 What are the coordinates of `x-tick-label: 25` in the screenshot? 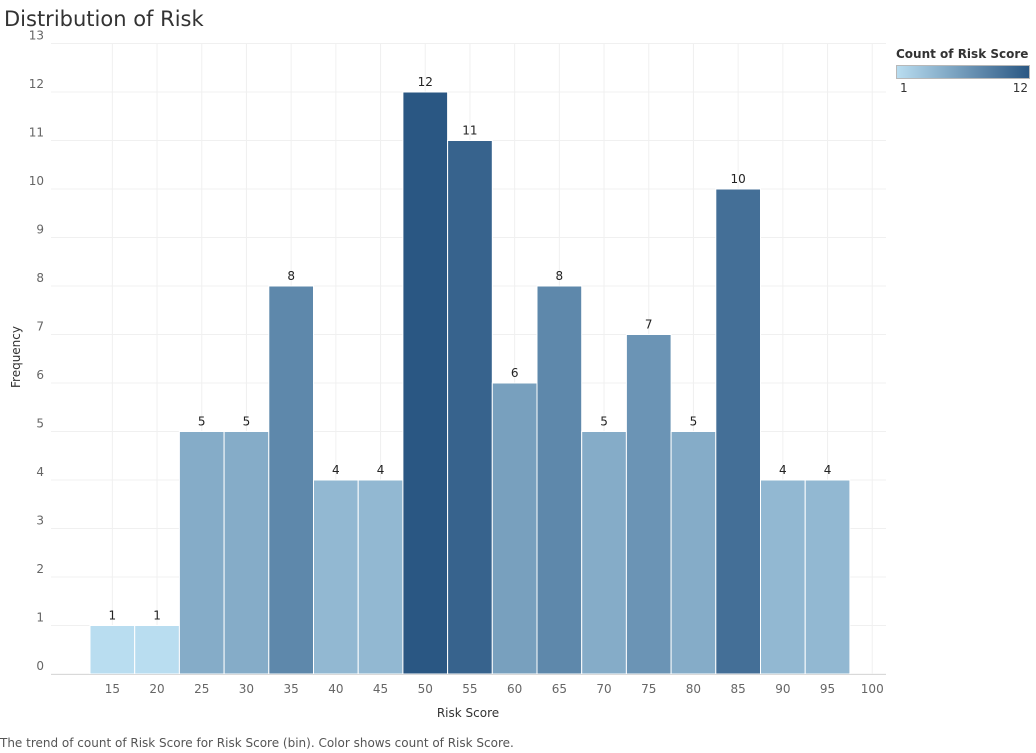 It's located at (201, 689).